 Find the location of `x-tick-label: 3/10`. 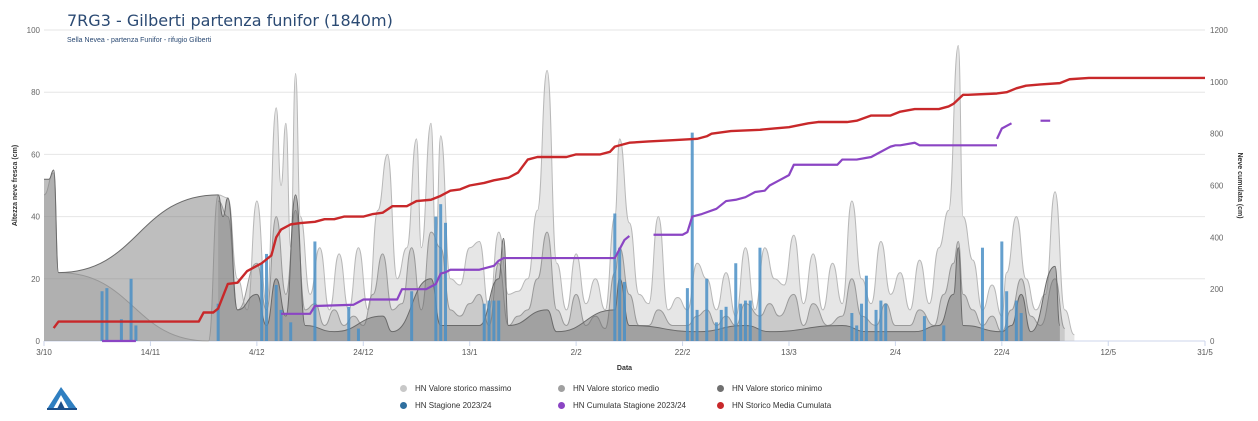

x-tick-label: 3/10 is located at coordinates (44, 352).